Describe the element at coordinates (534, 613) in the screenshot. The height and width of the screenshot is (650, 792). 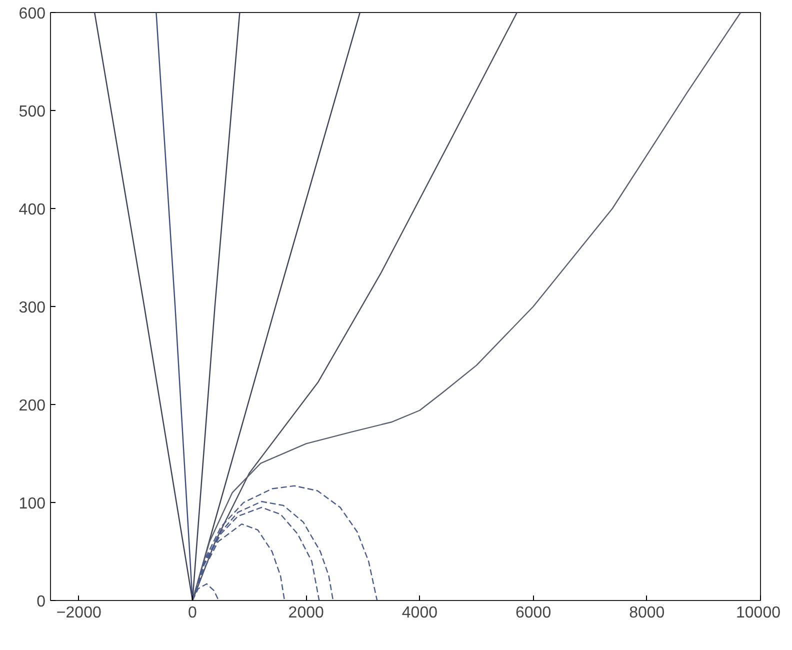
I see `x-tick-label: 6000` at that location.